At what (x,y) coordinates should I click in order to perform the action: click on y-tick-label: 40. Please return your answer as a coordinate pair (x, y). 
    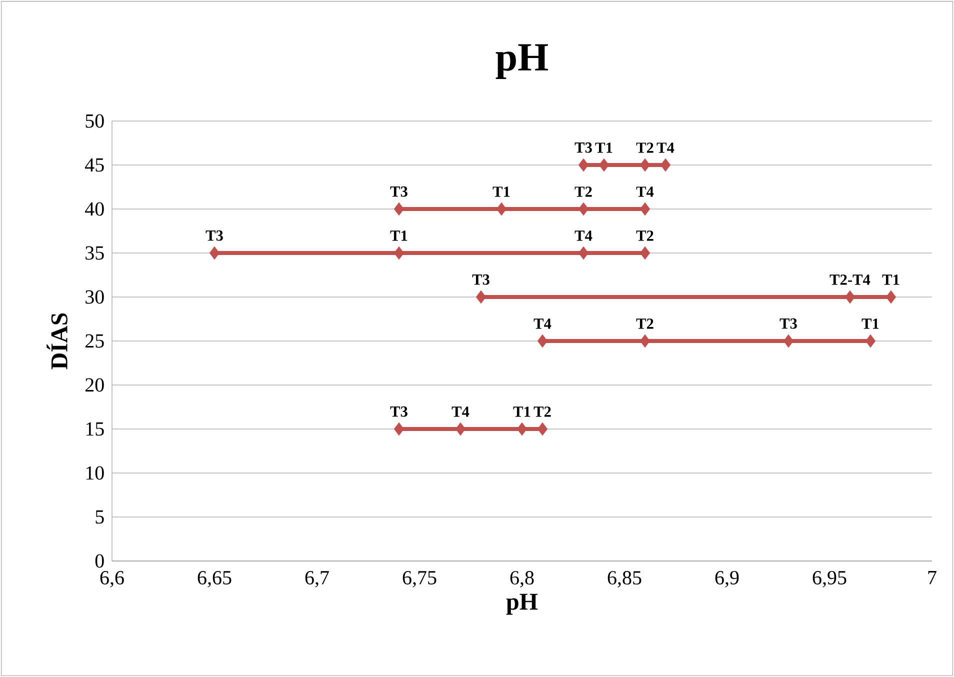
    Looking at the image, I should click on (94, 209).